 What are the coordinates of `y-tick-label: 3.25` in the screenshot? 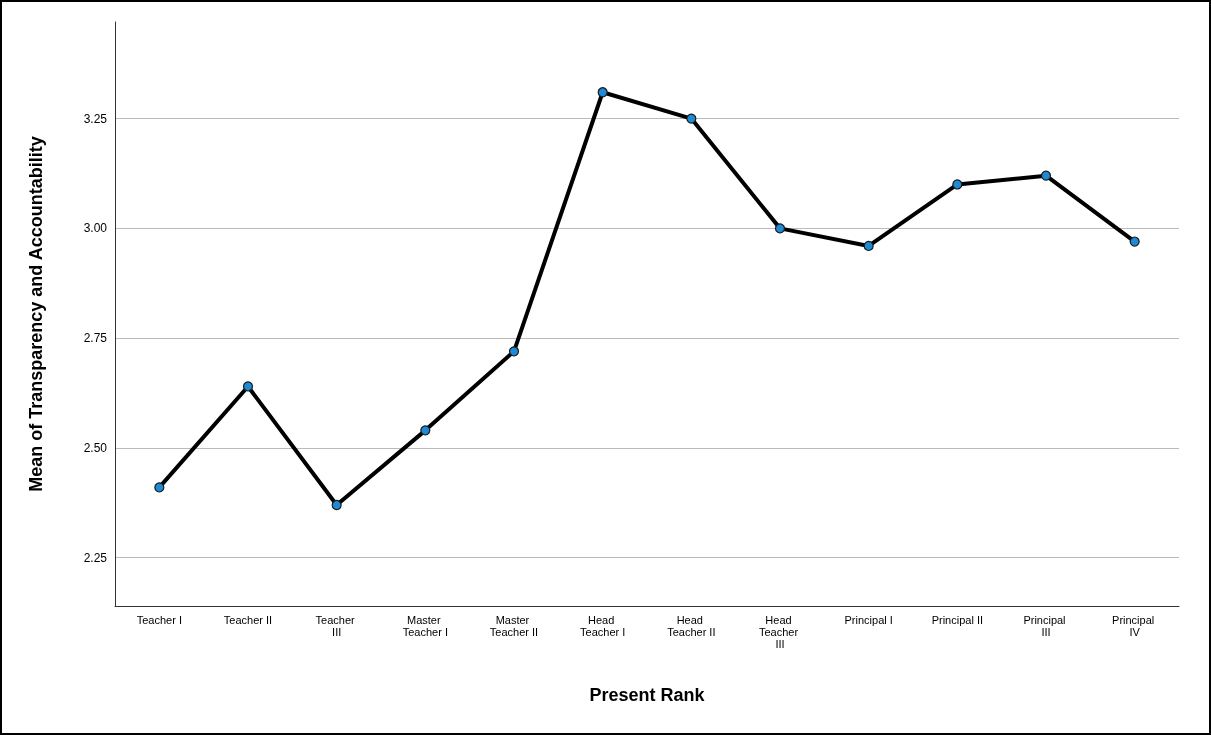 It's located at (95, 118).